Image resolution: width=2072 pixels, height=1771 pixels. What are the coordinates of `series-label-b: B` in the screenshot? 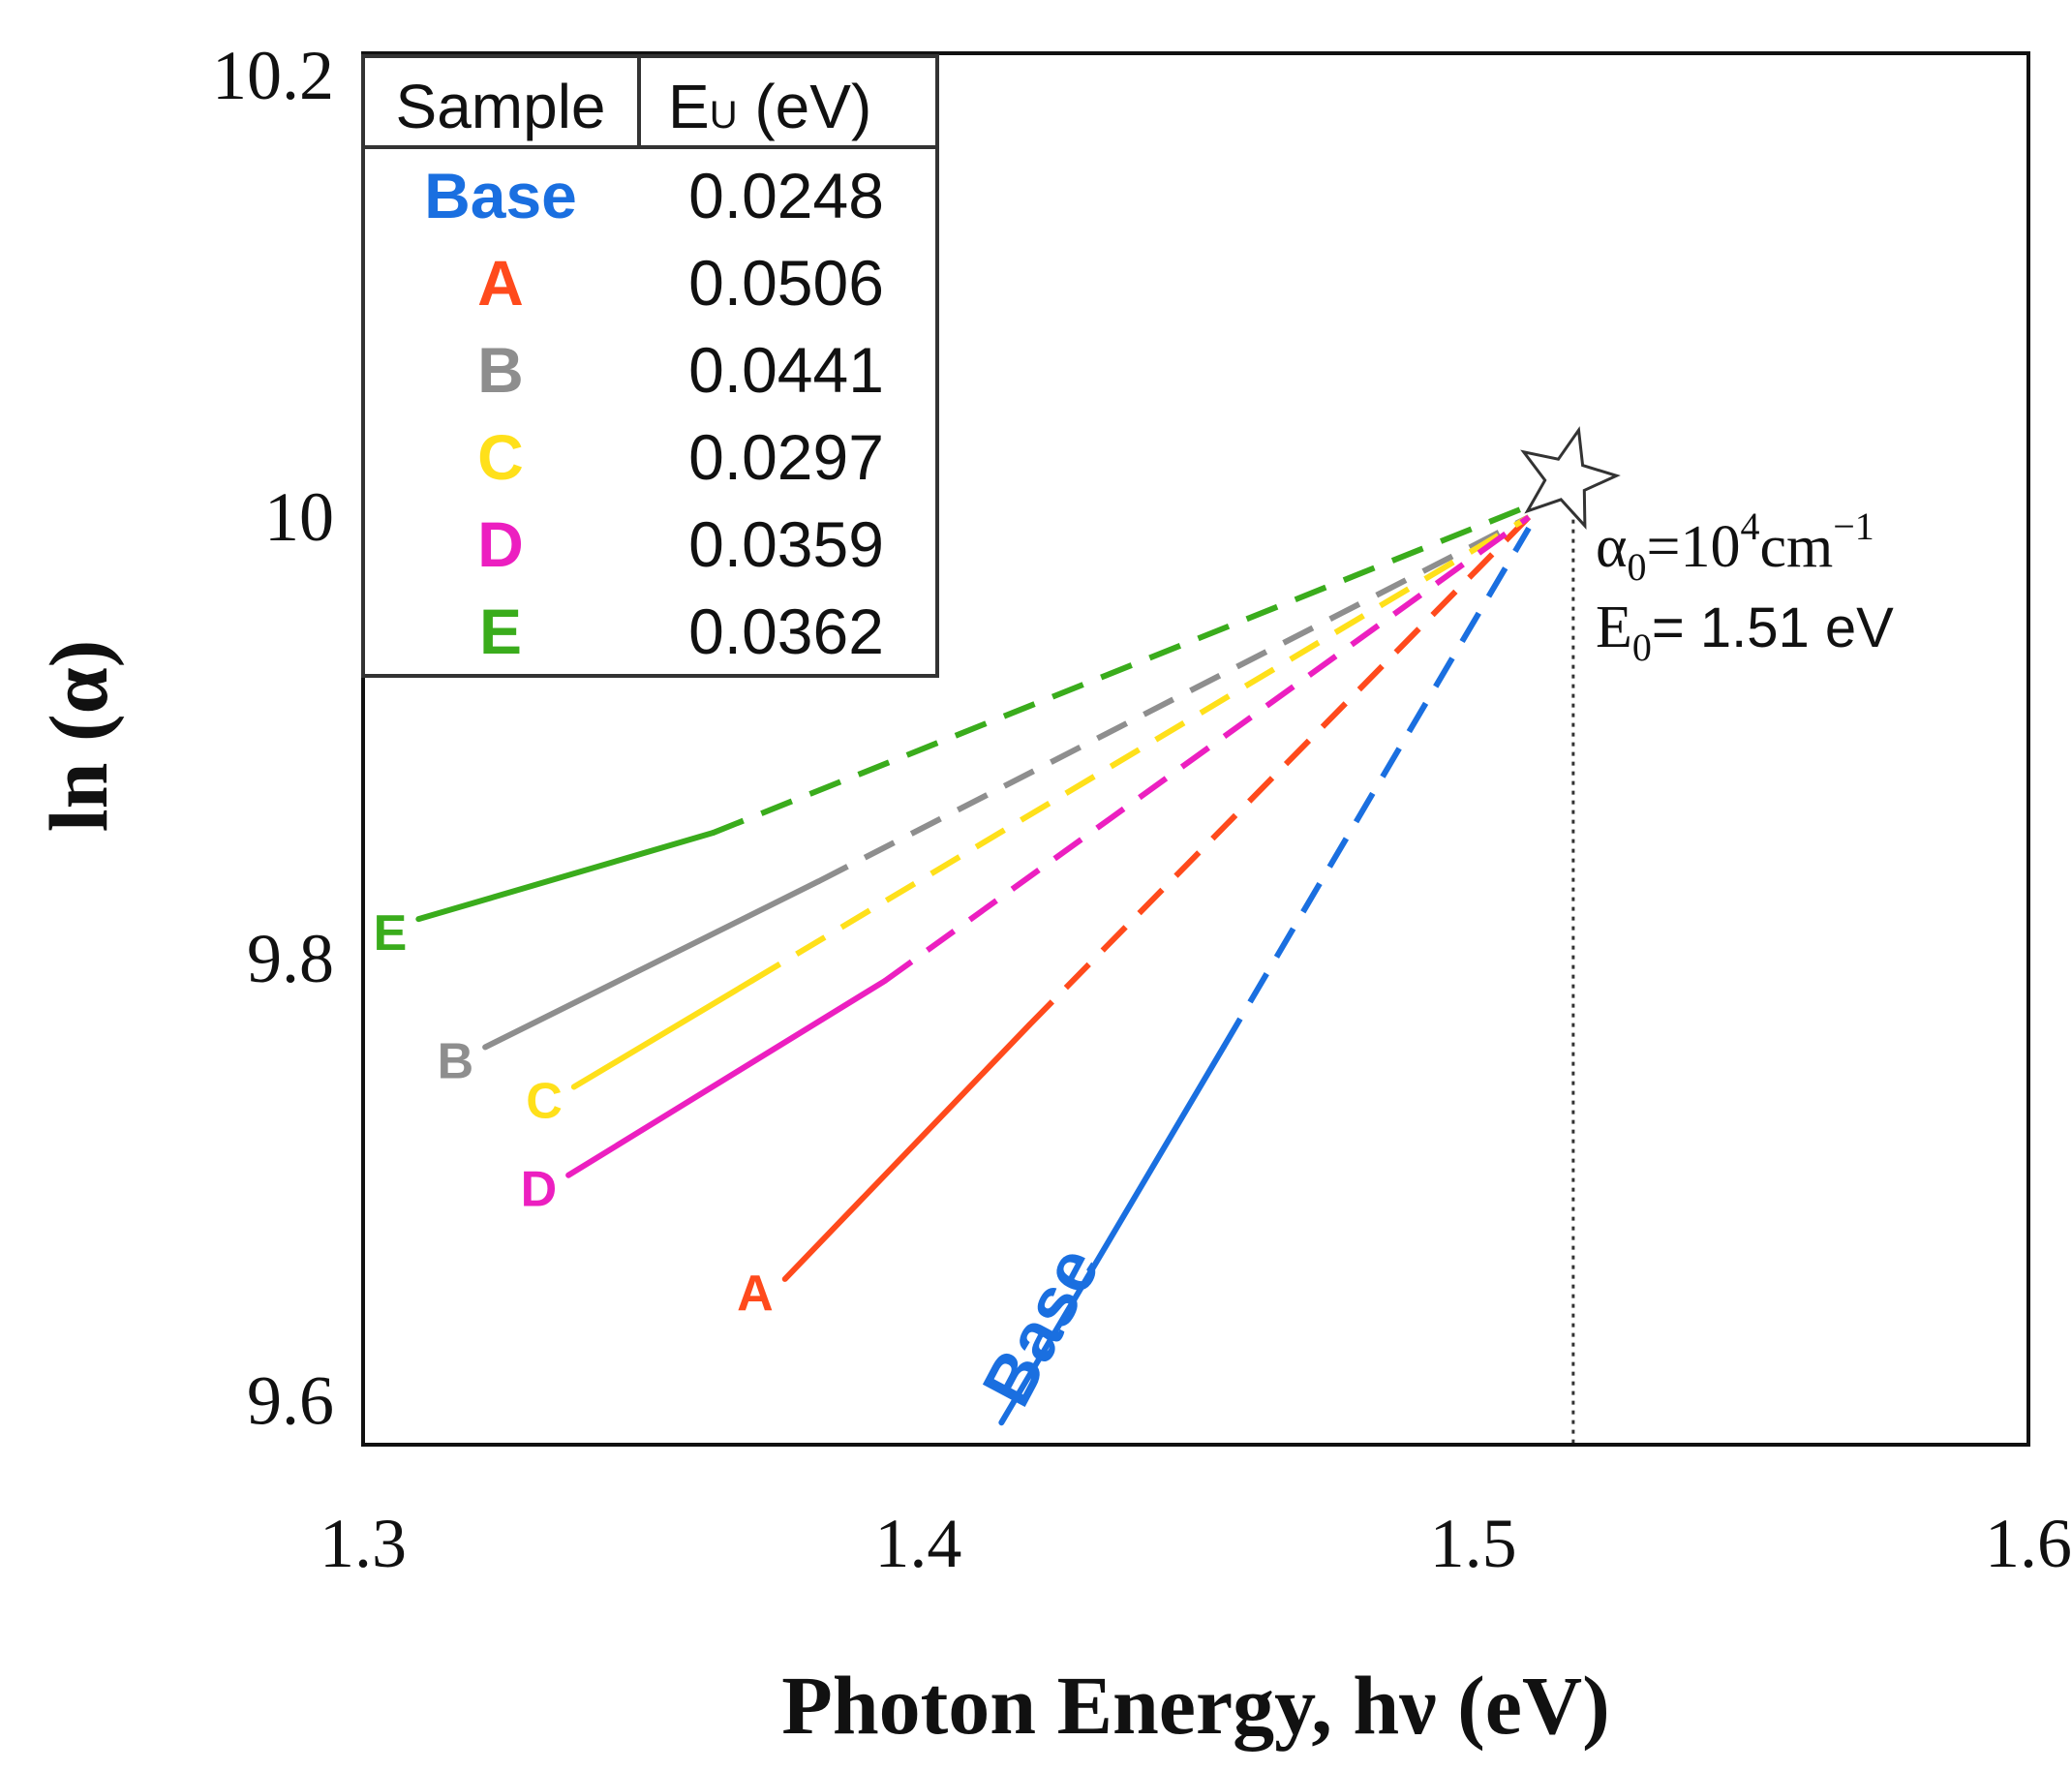 It's located at (456, 1061).